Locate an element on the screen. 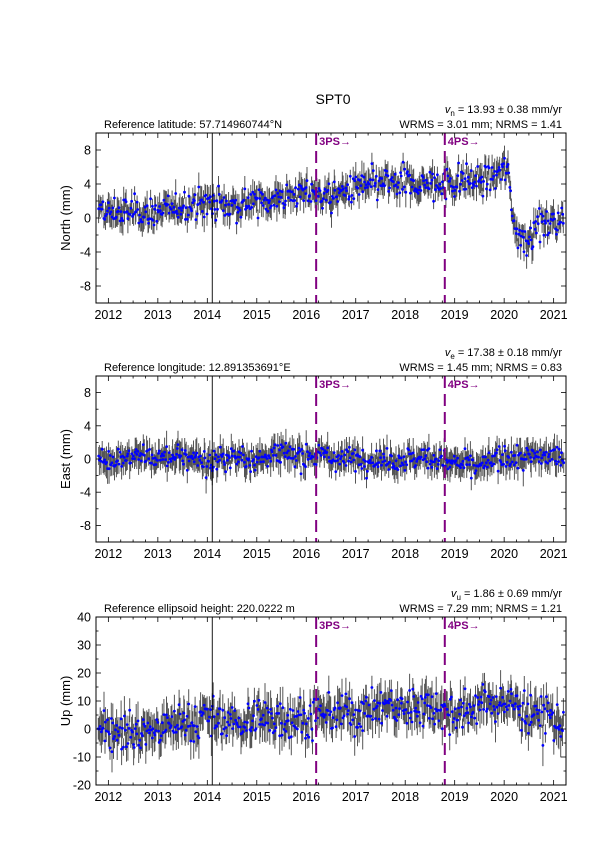 The width and height of the screenshot is (595, 842). north-axis-label: North (mm) is located at coordinates (65, 218).